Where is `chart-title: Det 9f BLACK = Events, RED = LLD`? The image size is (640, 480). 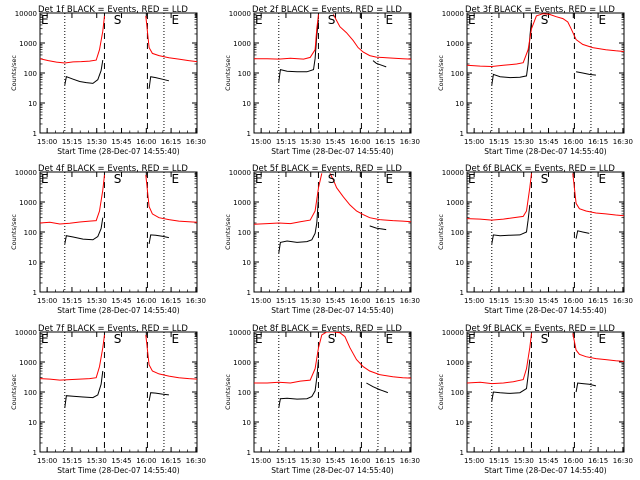
chart-title: Det 9f BLACK = Events, RED = LLD is located at coordinates (540, 329).